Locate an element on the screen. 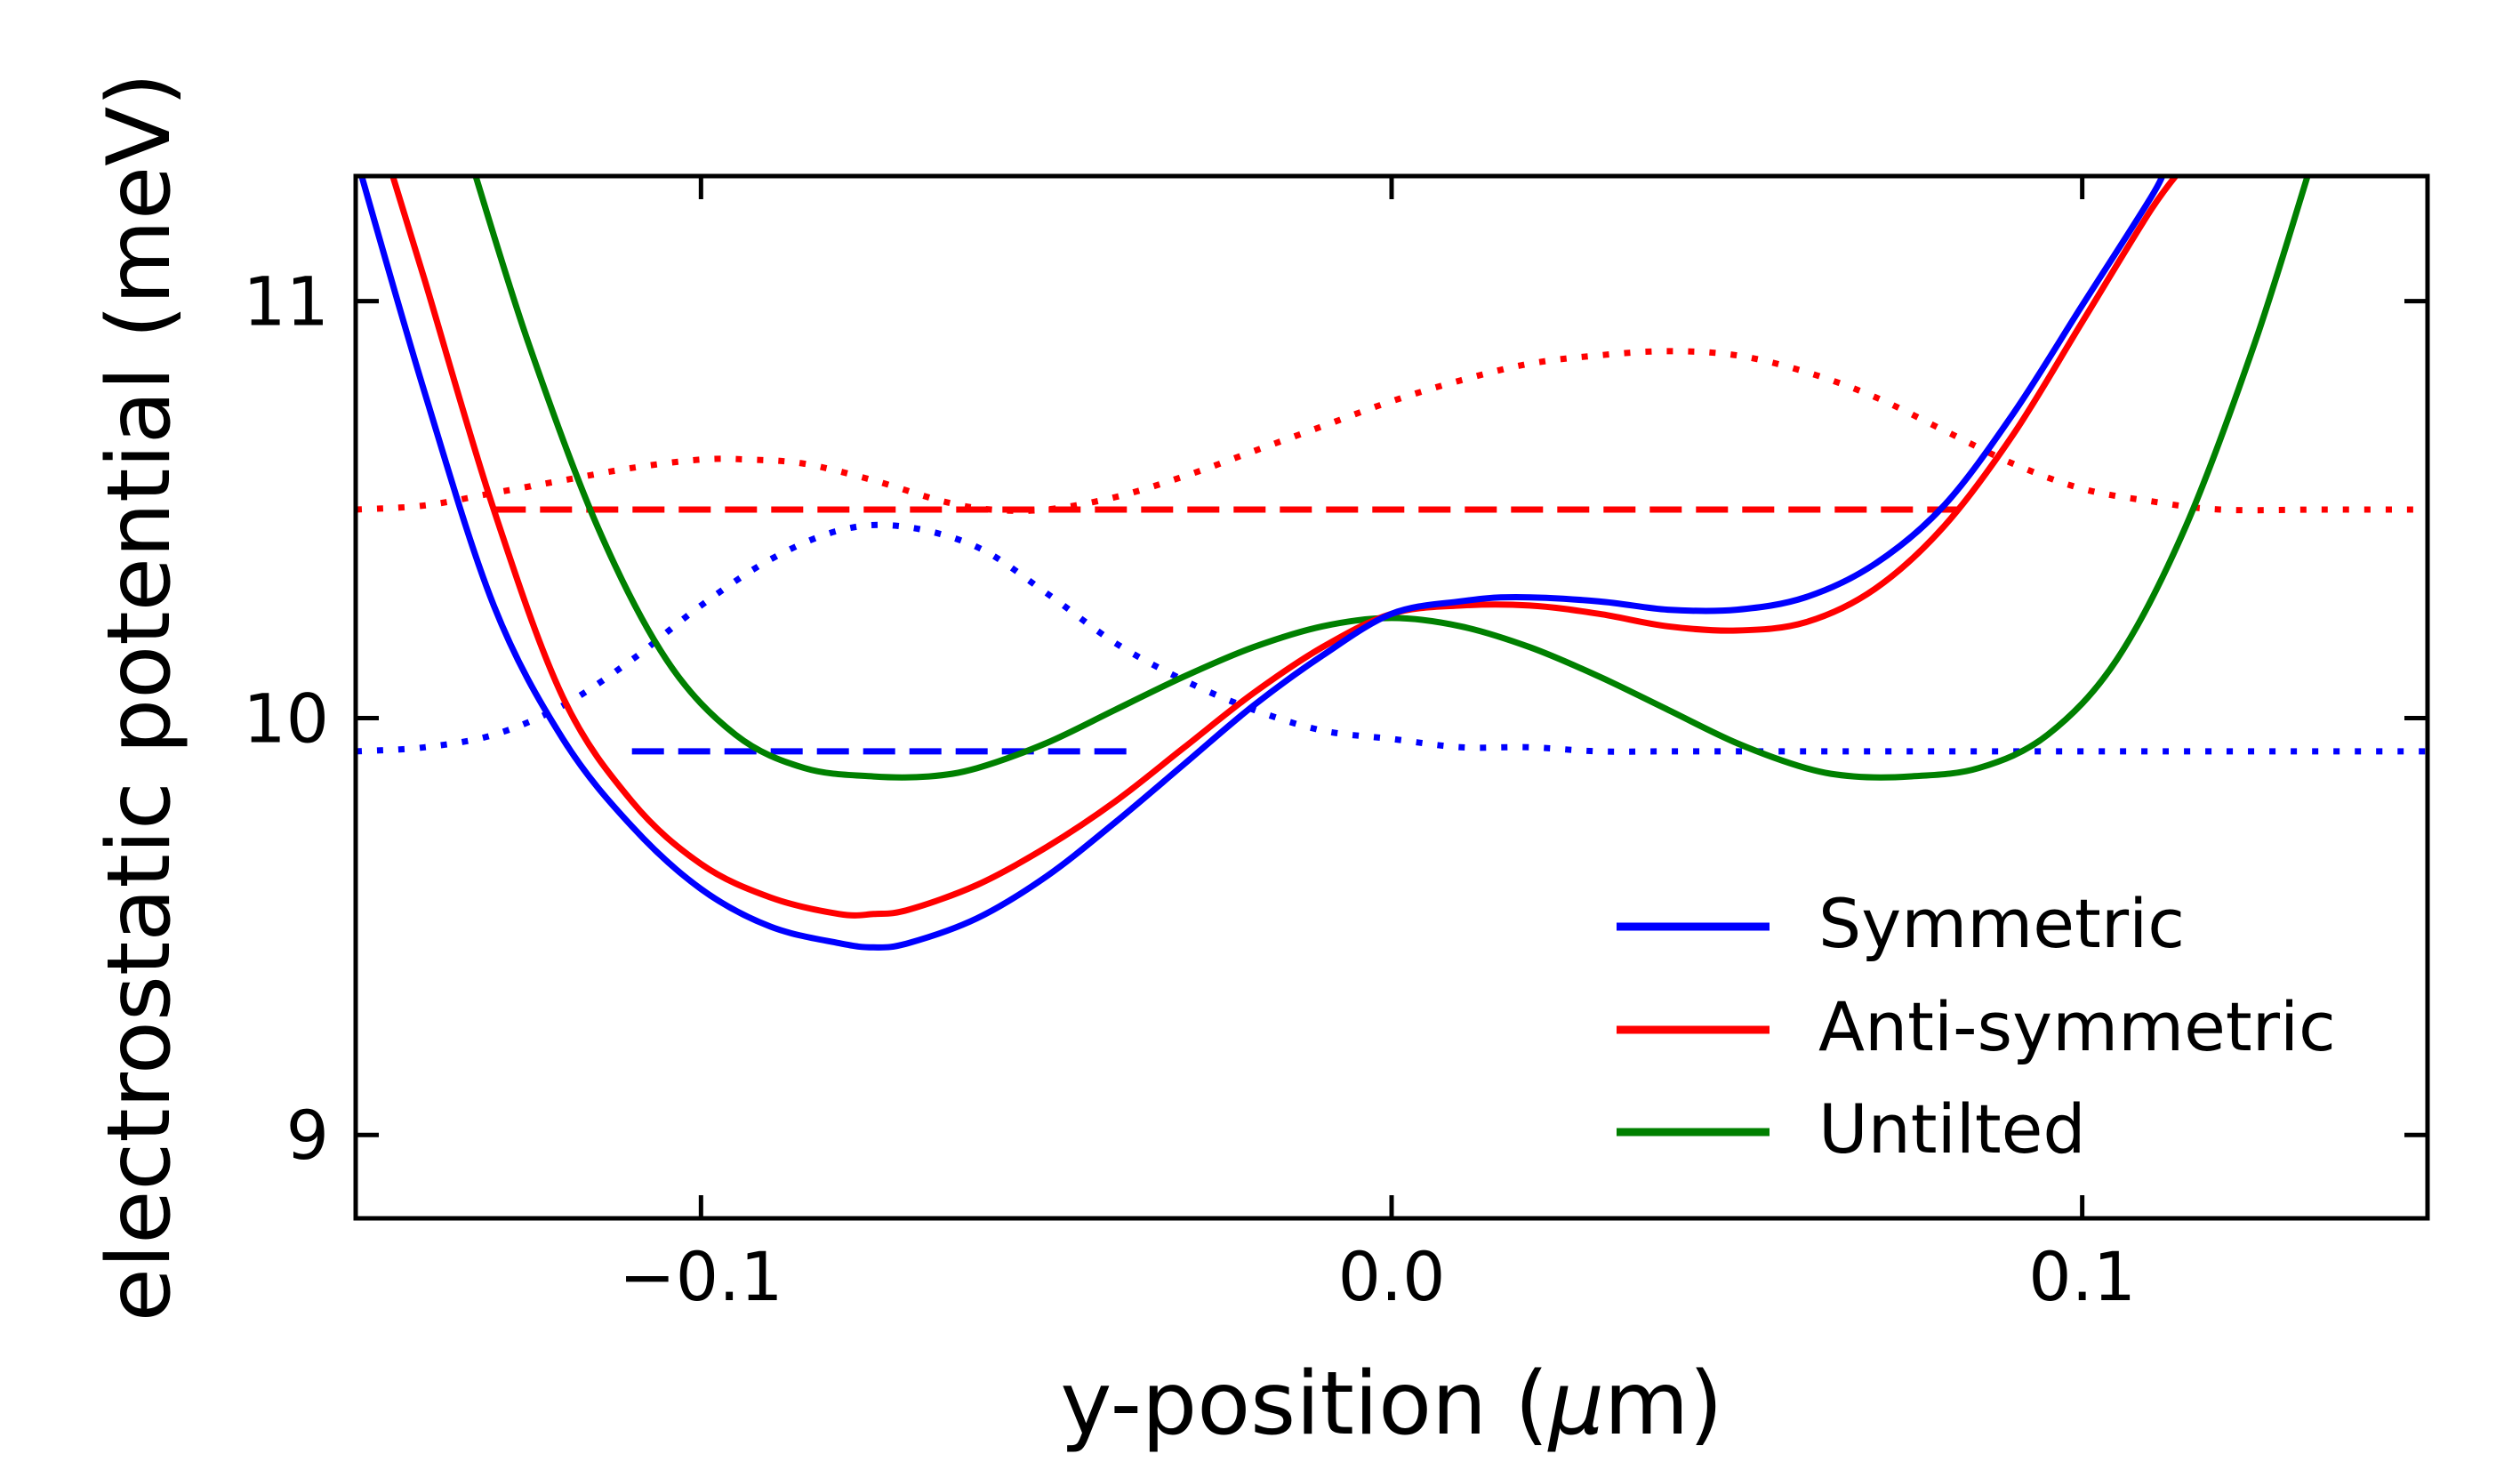  y-tick-label: 11 is located at coordinates (286, 301).